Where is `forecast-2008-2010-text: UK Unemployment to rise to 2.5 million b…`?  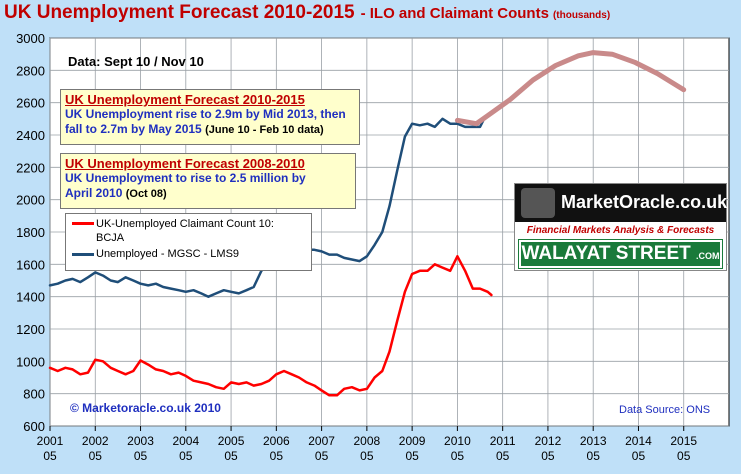 forecast-2008-2010-text: UK Unemployment to rise to 2.5 million b… is located at coordinates (208, 186).